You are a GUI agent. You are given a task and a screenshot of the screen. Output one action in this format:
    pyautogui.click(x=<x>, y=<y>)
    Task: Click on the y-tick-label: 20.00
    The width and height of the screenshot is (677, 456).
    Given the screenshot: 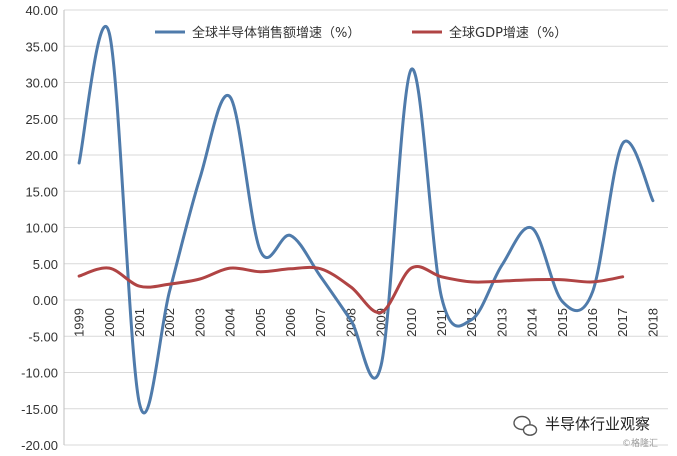 What is the action you would take?
    pyautogui.click(x=41, y=155)
    